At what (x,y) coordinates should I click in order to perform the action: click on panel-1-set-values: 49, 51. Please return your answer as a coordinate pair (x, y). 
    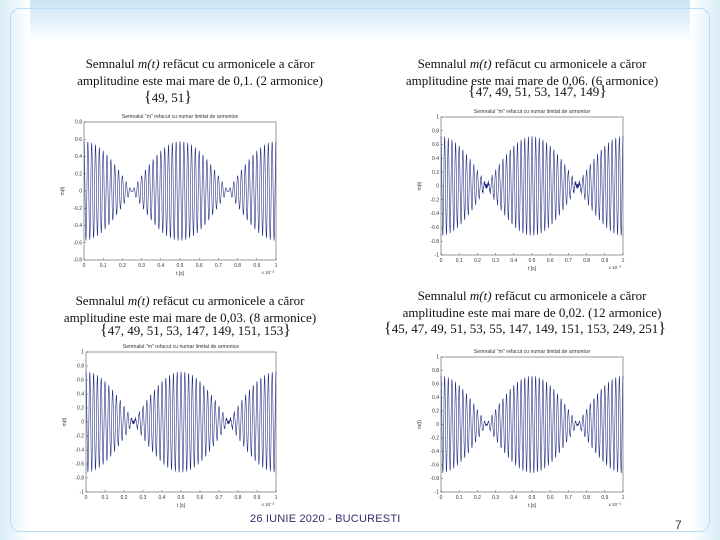
    Looking at the image, I should click on (168, 97).